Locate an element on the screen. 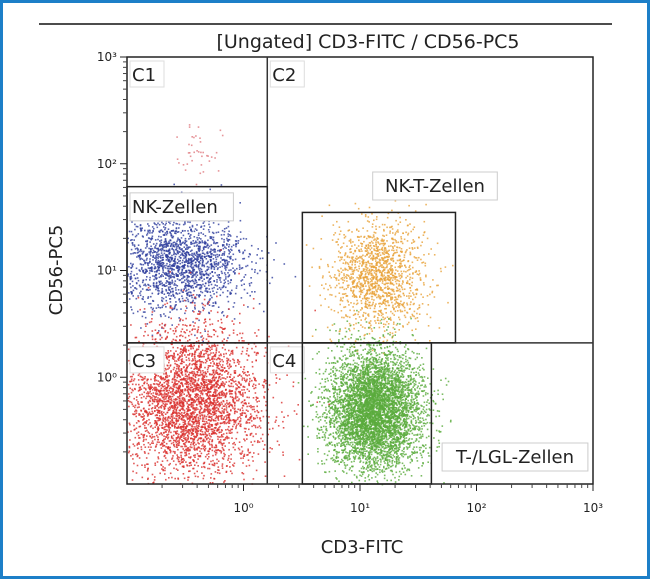 The image size is (650, 579). series-nk-t-zellen is located at coordinates (379, 287).